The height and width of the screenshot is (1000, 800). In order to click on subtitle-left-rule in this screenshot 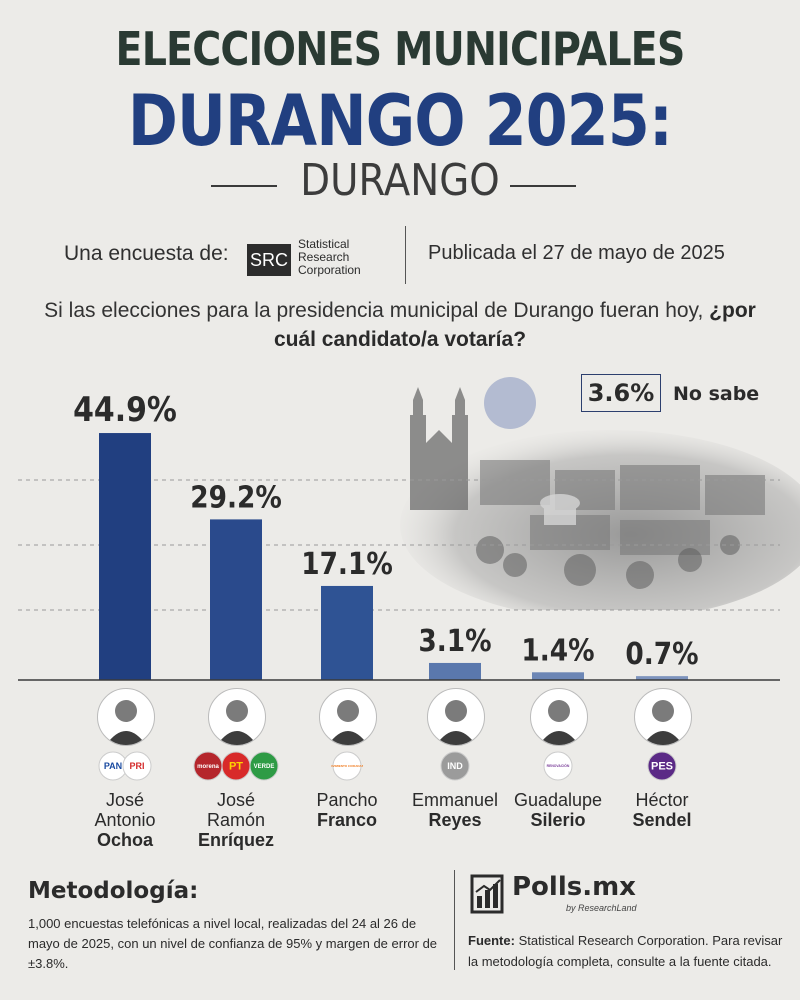, I will do `click(244, 186)`.